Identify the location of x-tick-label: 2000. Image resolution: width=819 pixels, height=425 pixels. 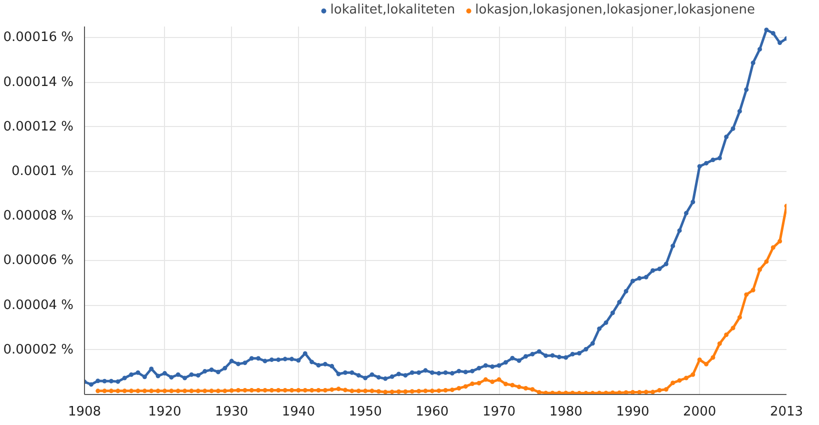
(699, 412).